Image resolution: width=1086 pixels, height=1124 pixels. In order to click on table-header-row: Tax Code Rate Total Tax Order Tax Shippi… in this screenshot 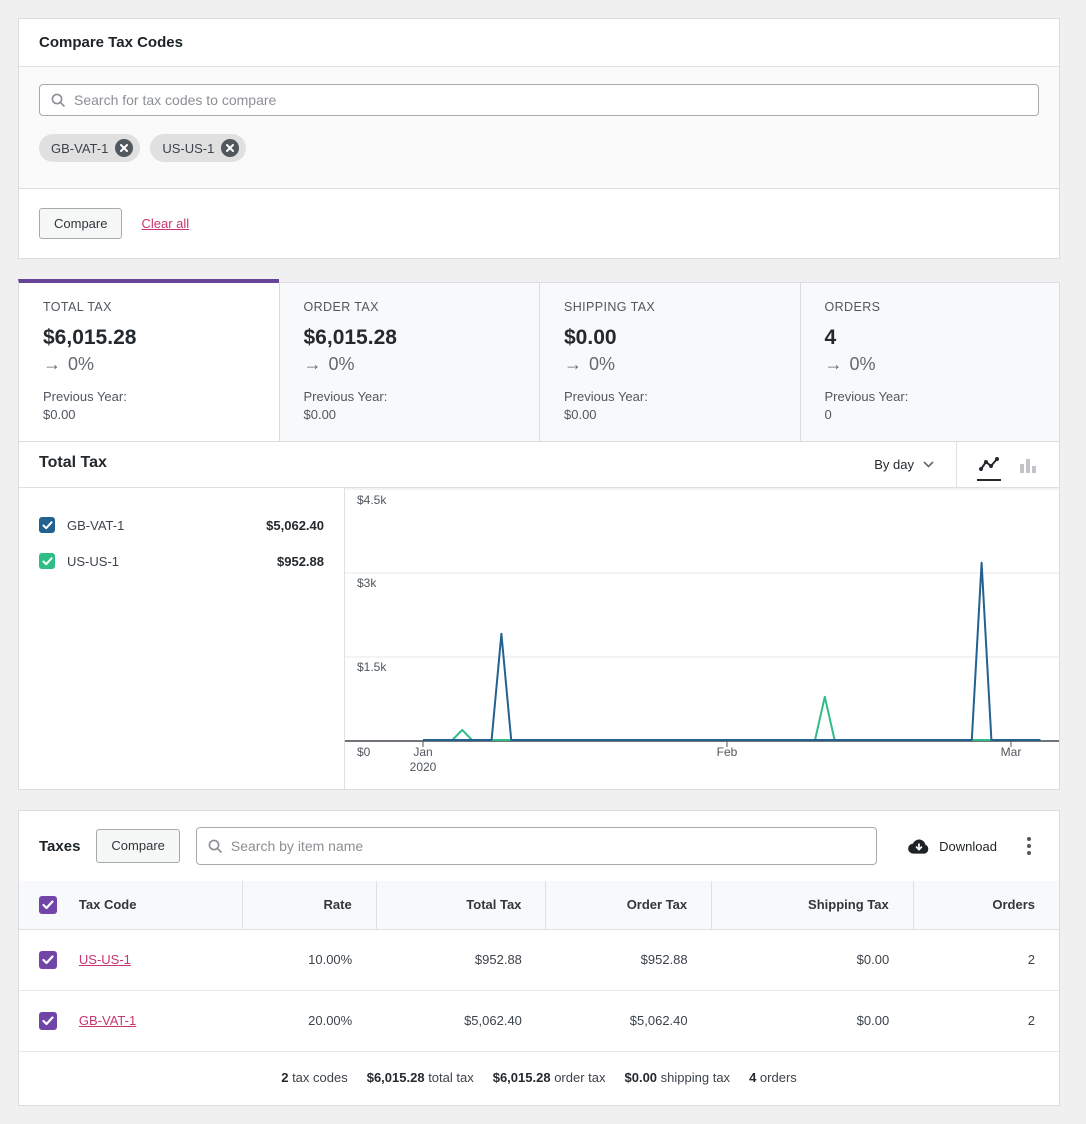, I will do `click(539, 905)`.